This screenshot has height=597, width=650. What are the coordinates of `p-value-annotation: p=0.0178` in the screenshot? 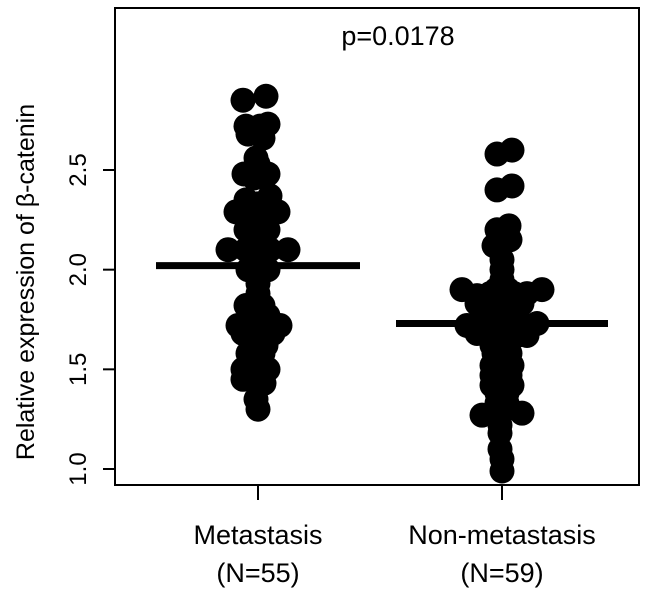 It's located at (397, 36).